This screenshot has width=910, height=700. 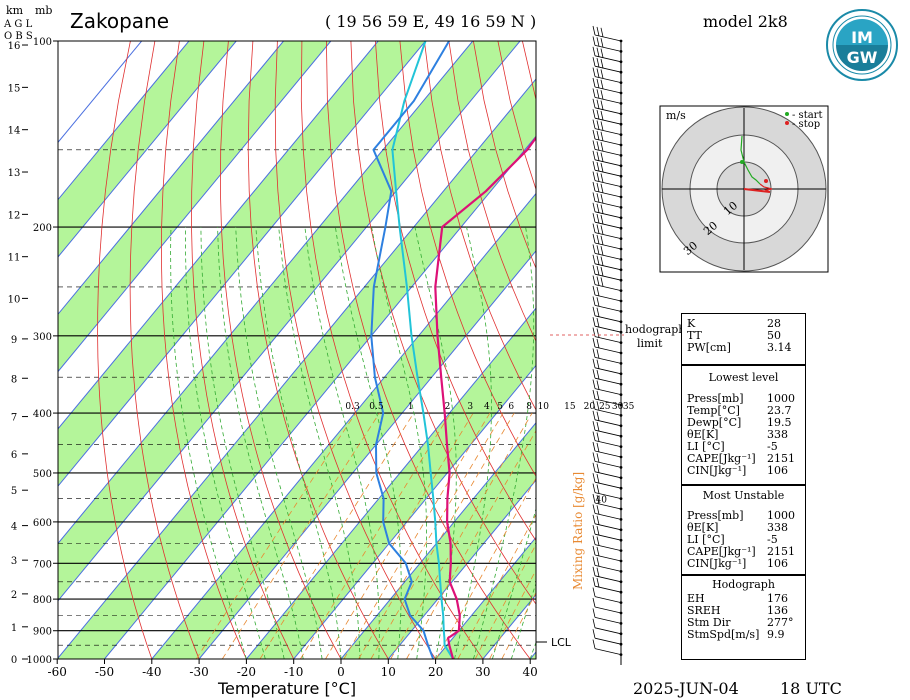 I want to click on sounding-time: 18 UTC, so click(x=811, y=688).